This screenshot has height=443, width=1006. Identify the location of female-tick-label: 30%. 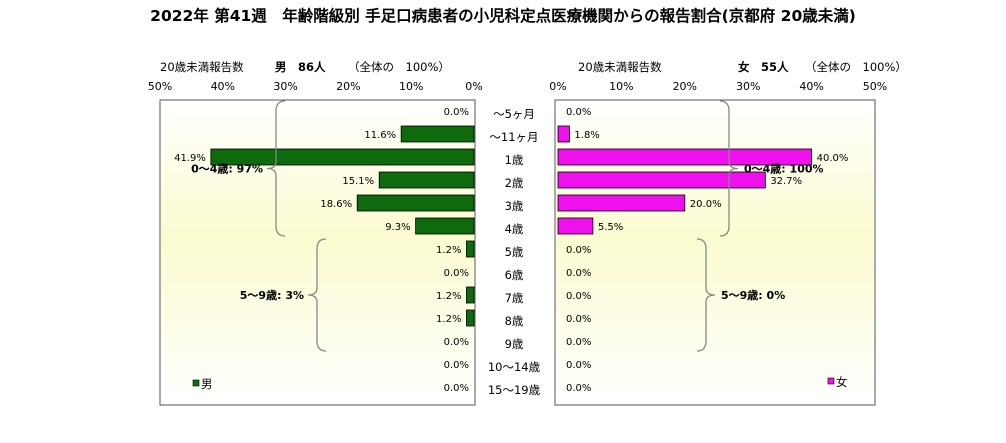
(748, 86).